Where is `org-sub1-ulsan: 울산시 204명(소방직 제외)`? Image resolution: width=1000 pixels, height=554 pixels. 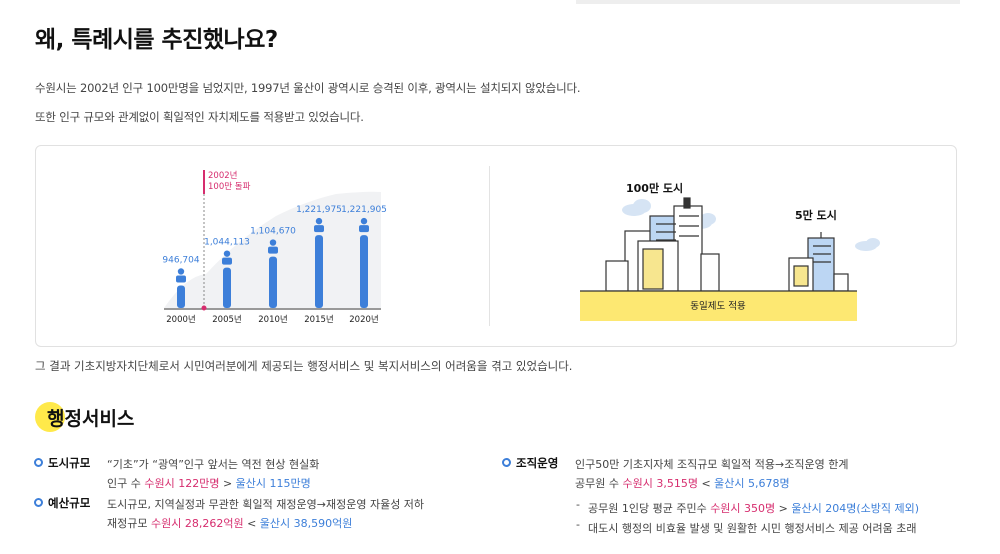
org-sub1-ulsan: 울산시 204명(소방직 제외) is located at coordinates (855, 508).